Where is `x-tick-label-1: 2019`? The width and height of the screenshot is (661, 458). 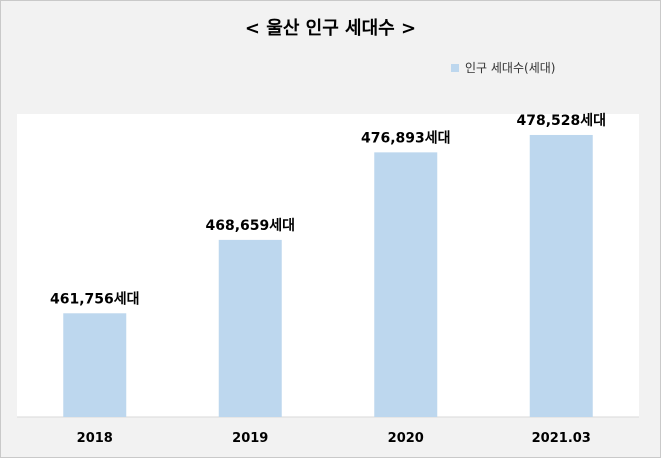 x-tick-label-1: 2019 is located at coordinates (250, 438).